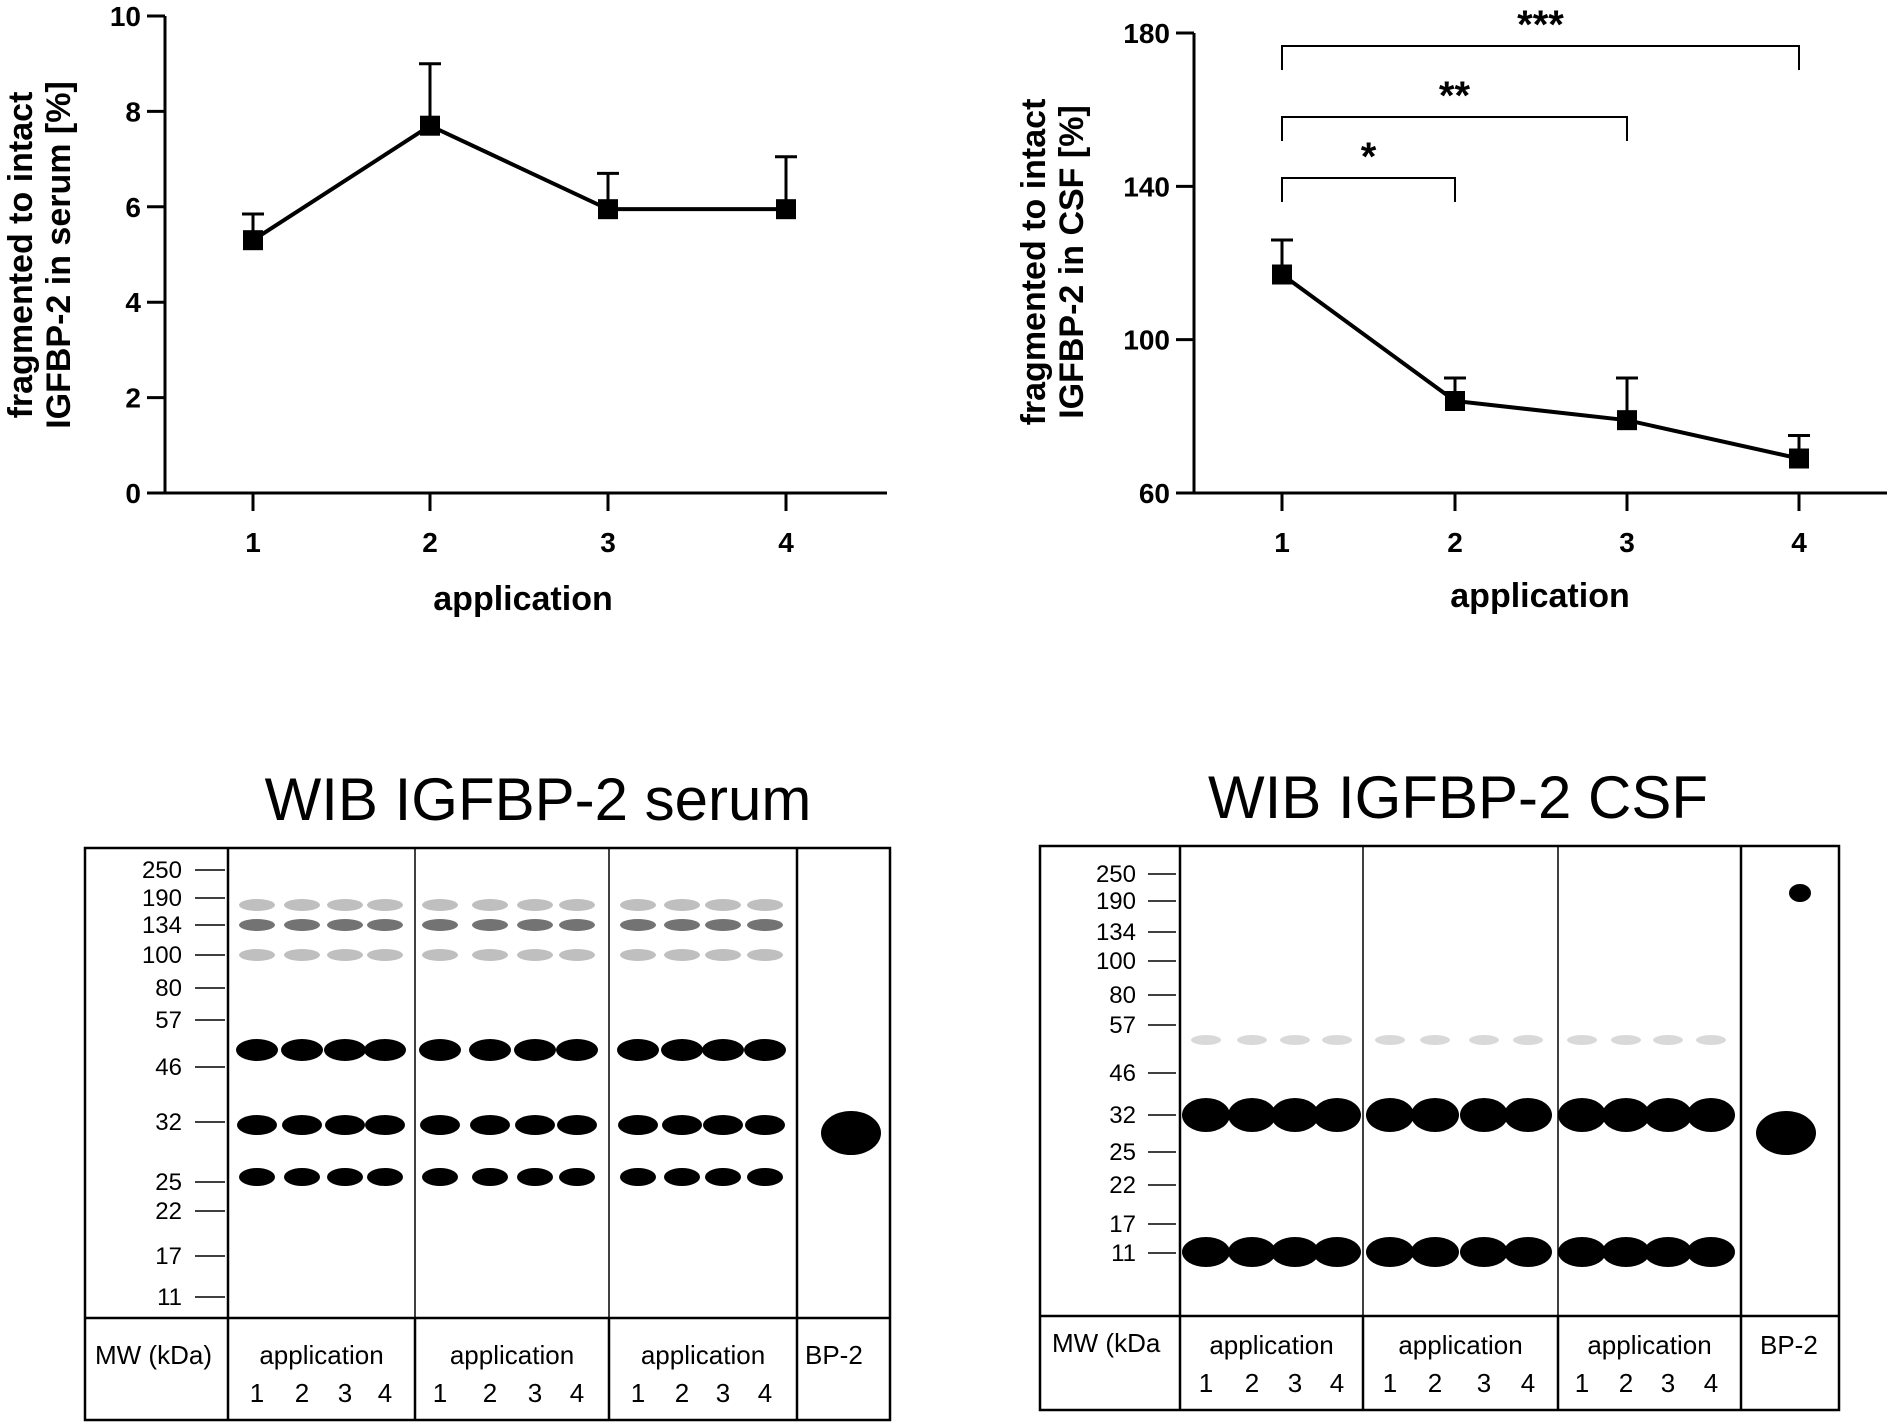 Image resolution: width=1891 pixels, height=1423 pixels. What do you see at coordinates (1627, 542) in the screenshot?
I see `chart2-x-tick-label: 3` at bounding box center [1627, 542].